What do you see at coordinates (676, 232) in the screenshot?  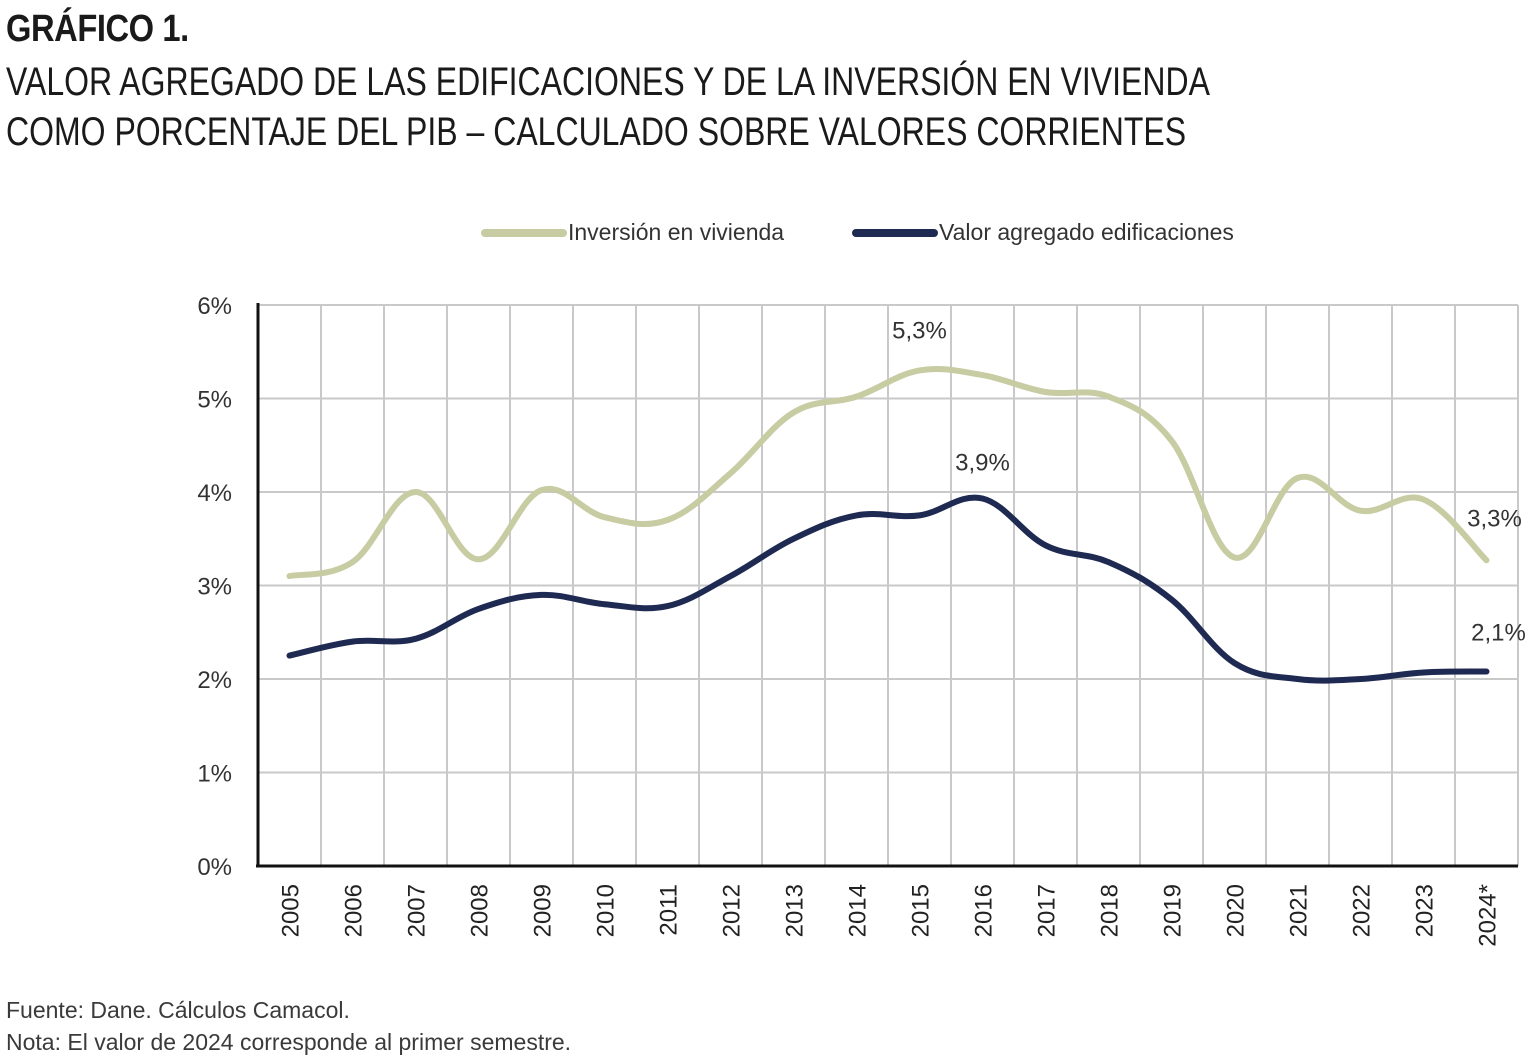 I see `legend-label-inversion: Inversión en vivienda` at bounding box center [676, 232].